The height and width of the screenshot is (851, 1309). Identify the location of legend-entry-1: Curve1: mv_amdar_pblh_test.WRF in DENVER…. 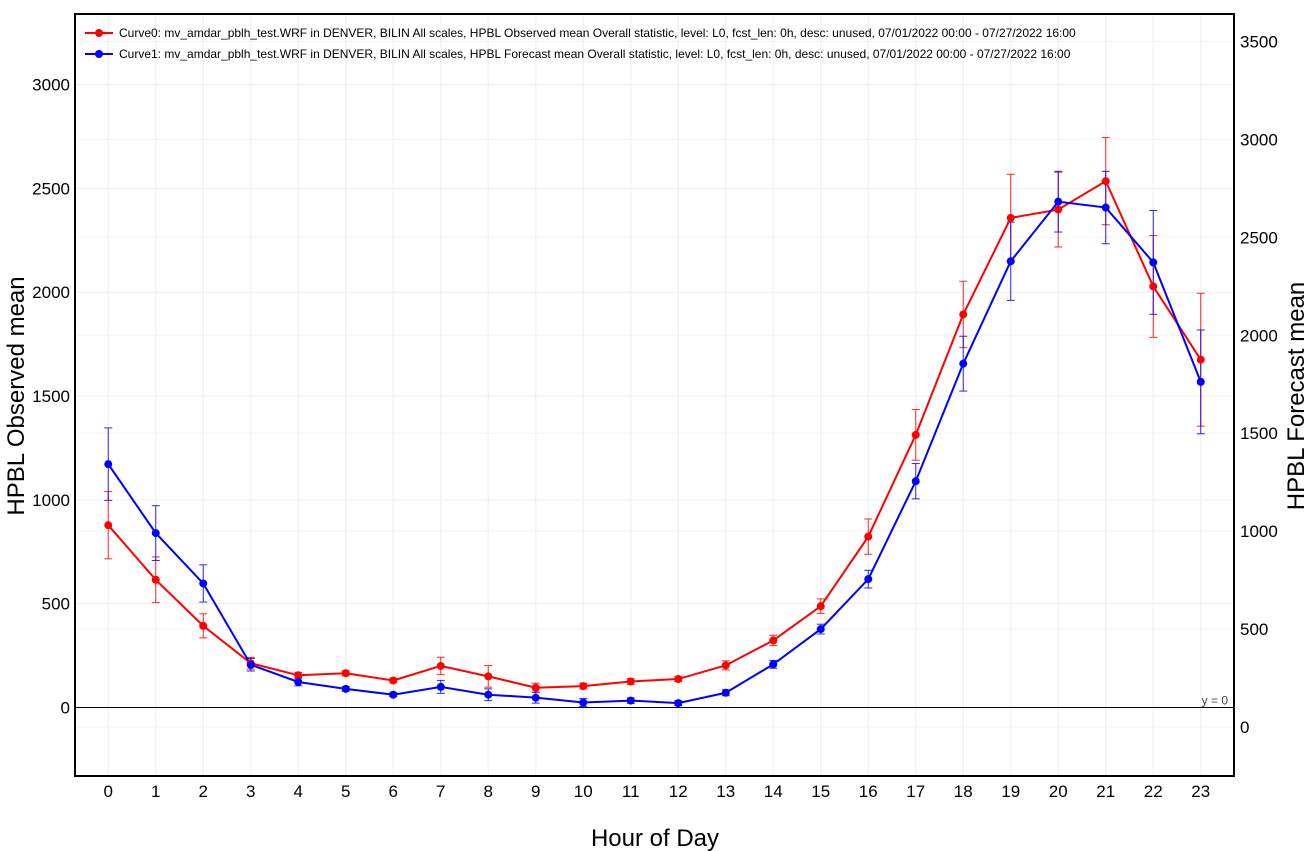
(595, 54).